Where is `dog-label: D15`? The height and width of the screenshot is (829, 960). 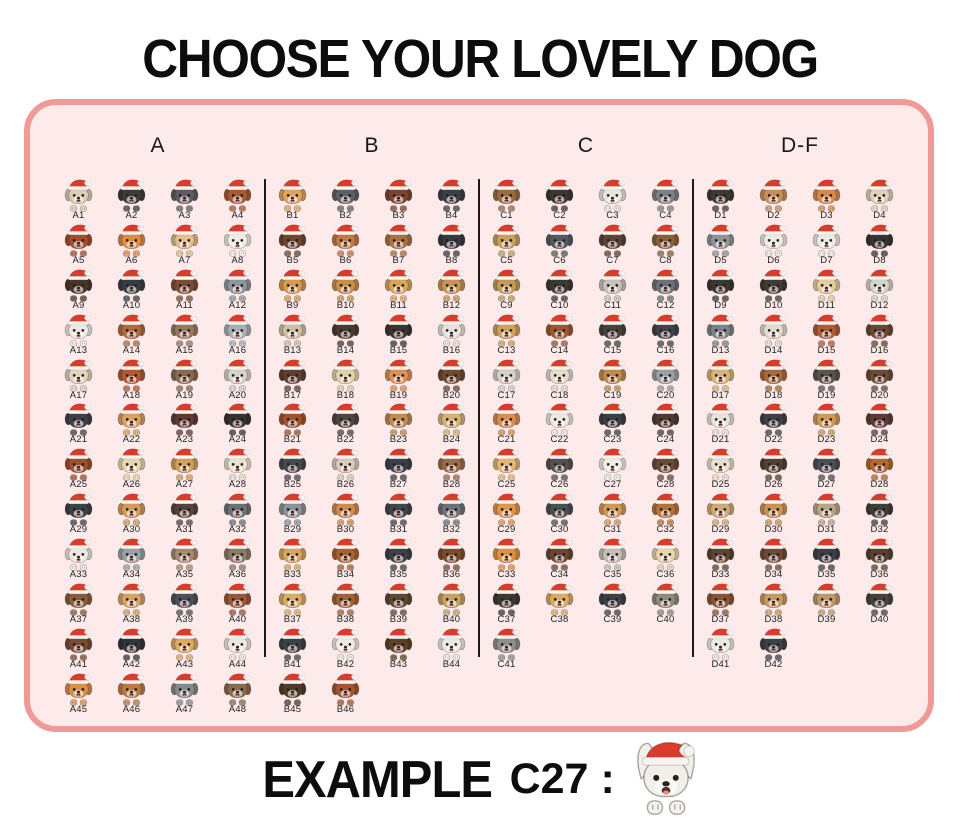 dog-label: D15 is located at coordinates (826, 350).